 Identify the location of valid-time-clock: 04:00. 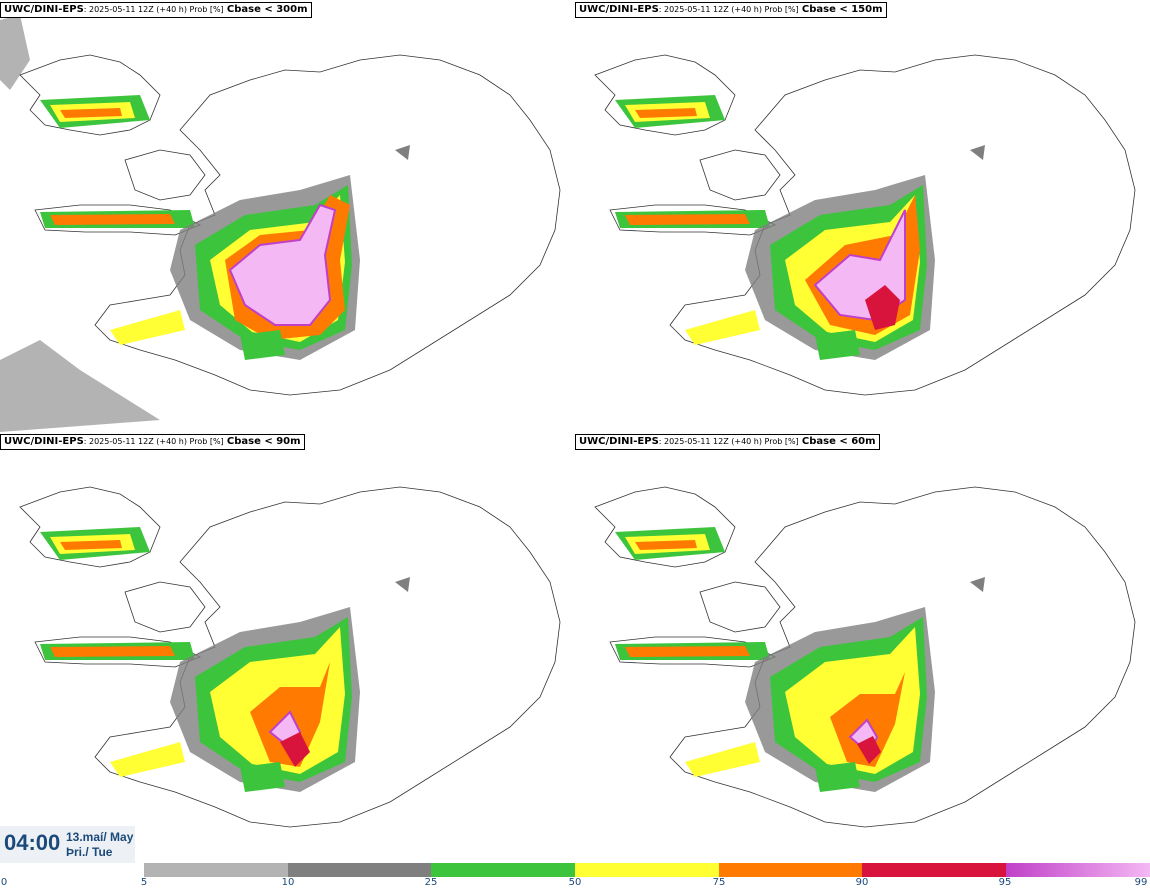
(32, 842).